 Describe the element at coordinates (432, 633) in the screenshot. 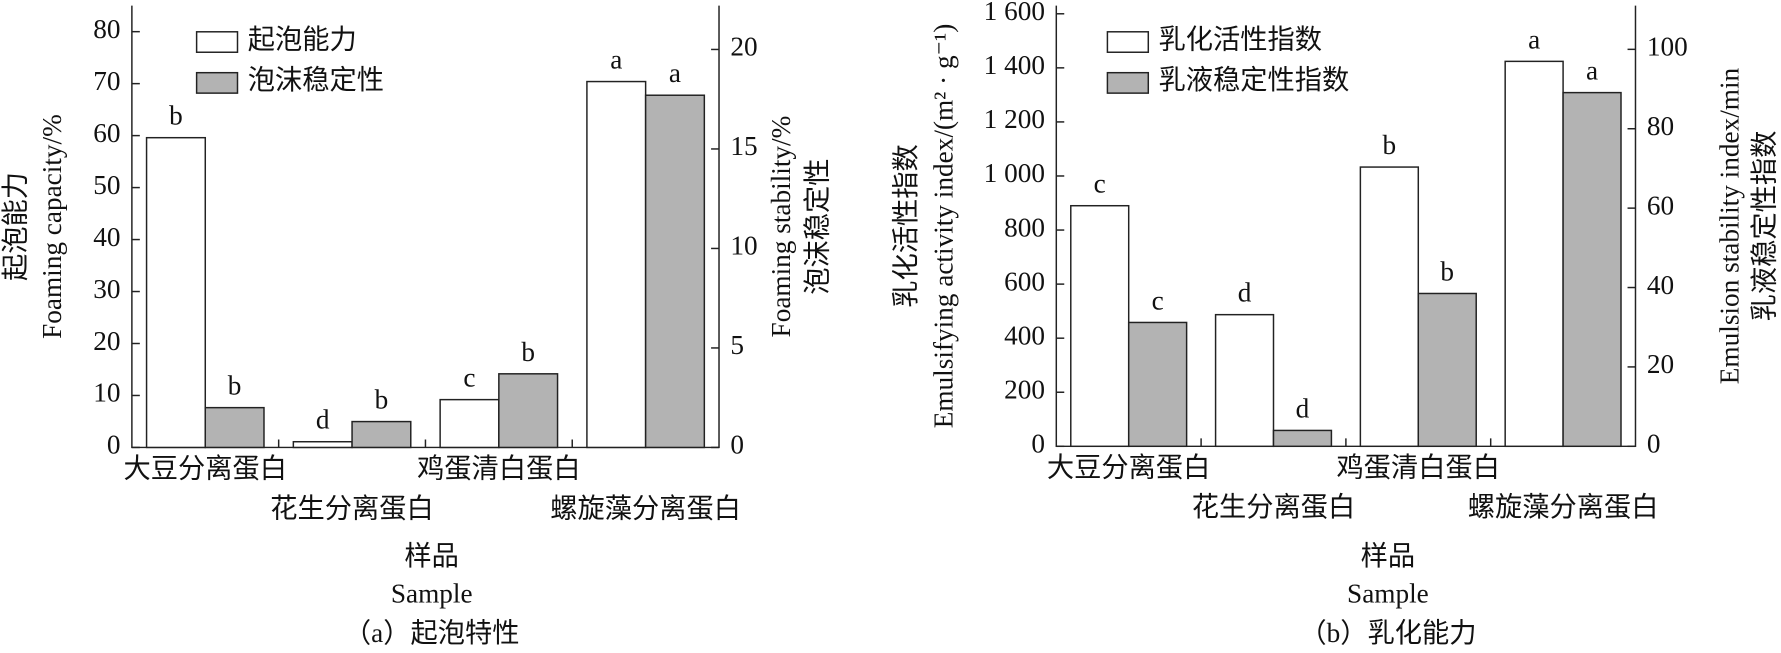

I see `caption: （a）起泡特性` at that location.